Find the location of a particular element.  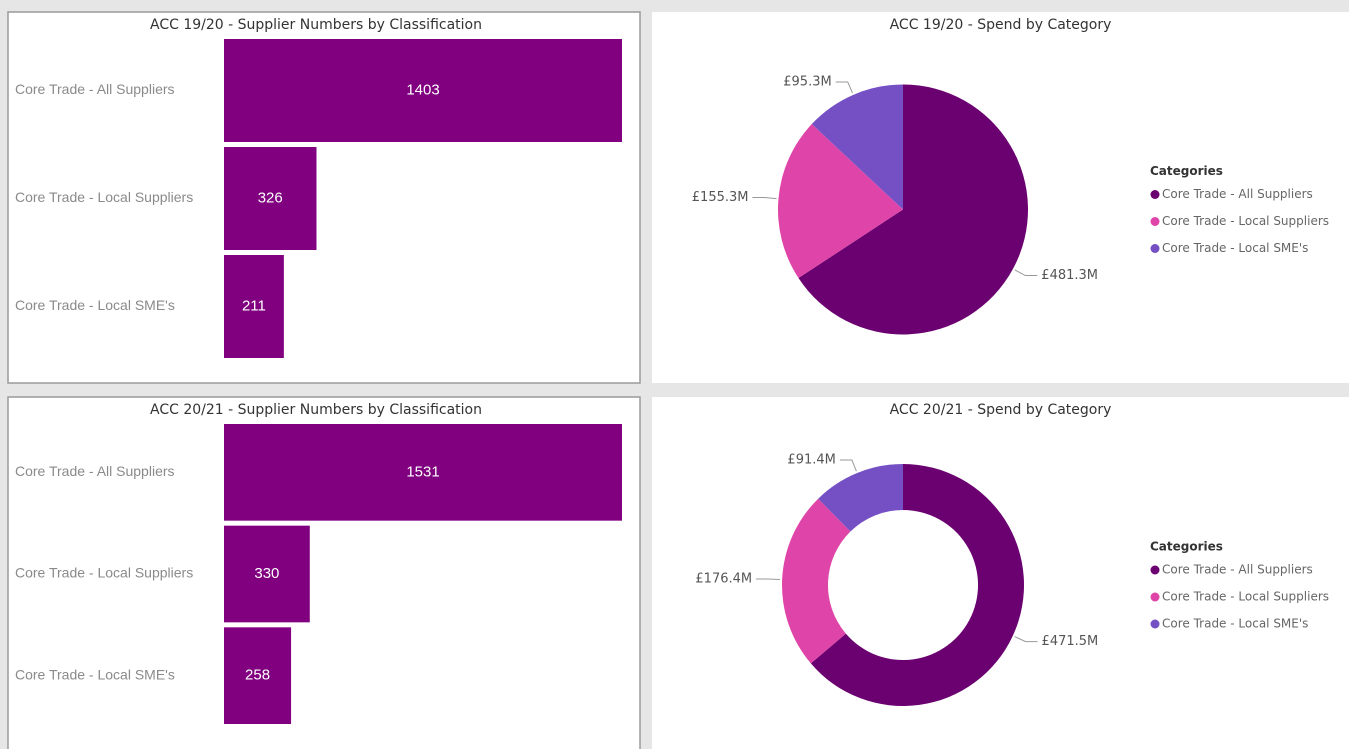

chart-title: ACC 19/20 - Spend by Category is located at coordinates (1001, 25).